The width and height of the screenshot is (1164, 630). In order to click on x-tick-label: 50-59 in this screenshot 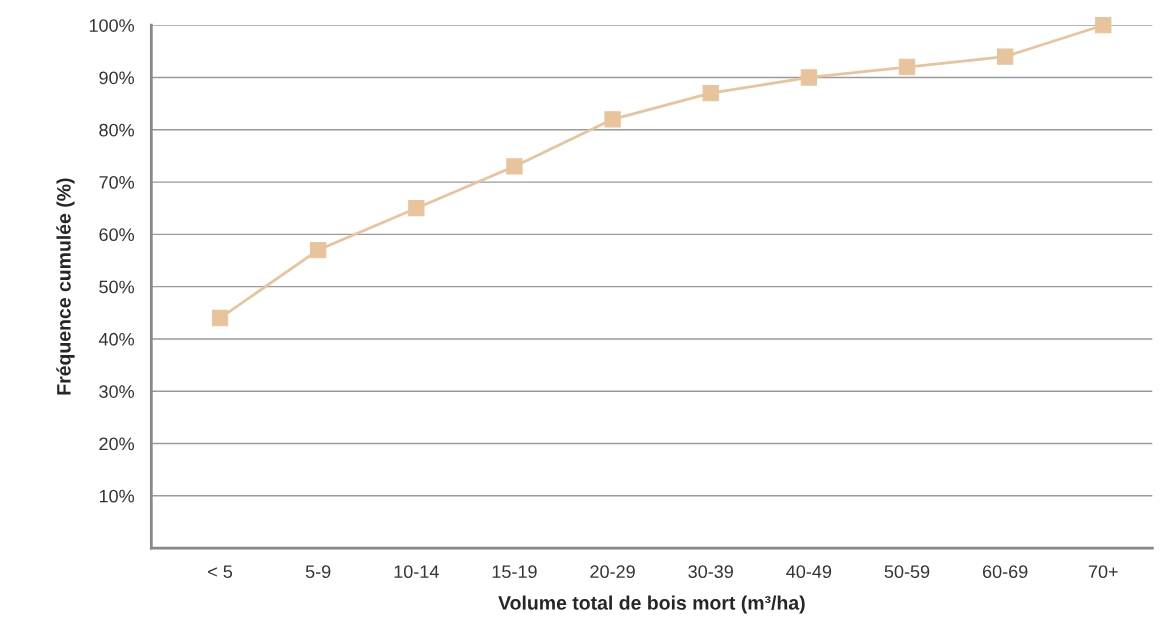, I will do `click(907, 572)`.